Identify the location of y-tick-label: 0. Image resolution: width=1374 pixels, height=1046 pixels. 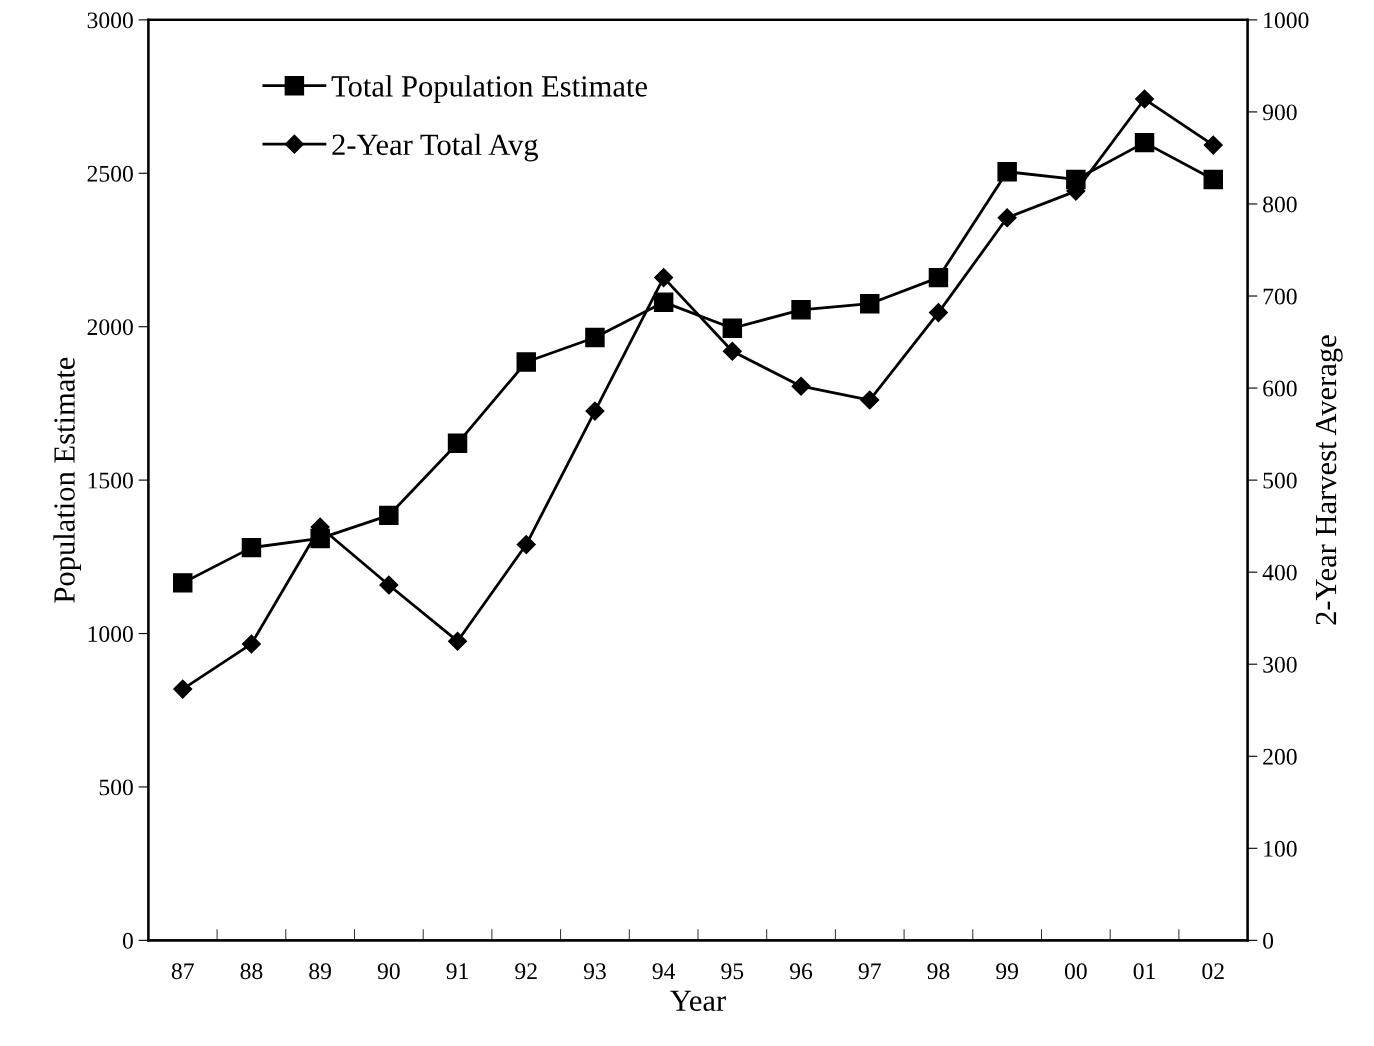
(127, 940).